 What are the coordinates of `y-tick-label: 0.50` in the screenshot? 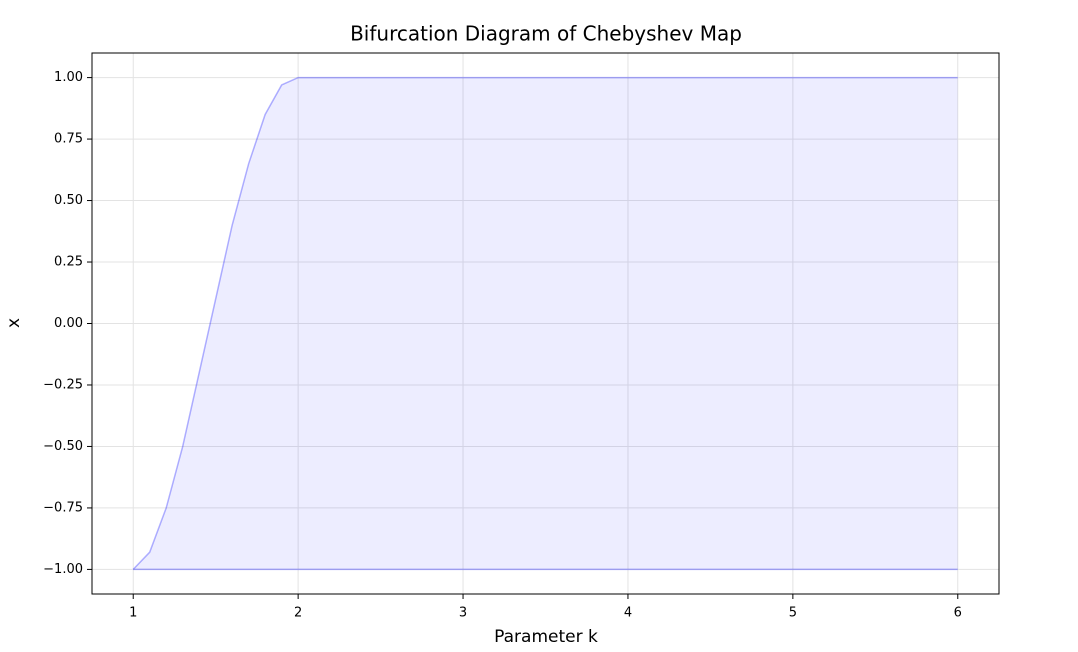 It's located at (68, 200).